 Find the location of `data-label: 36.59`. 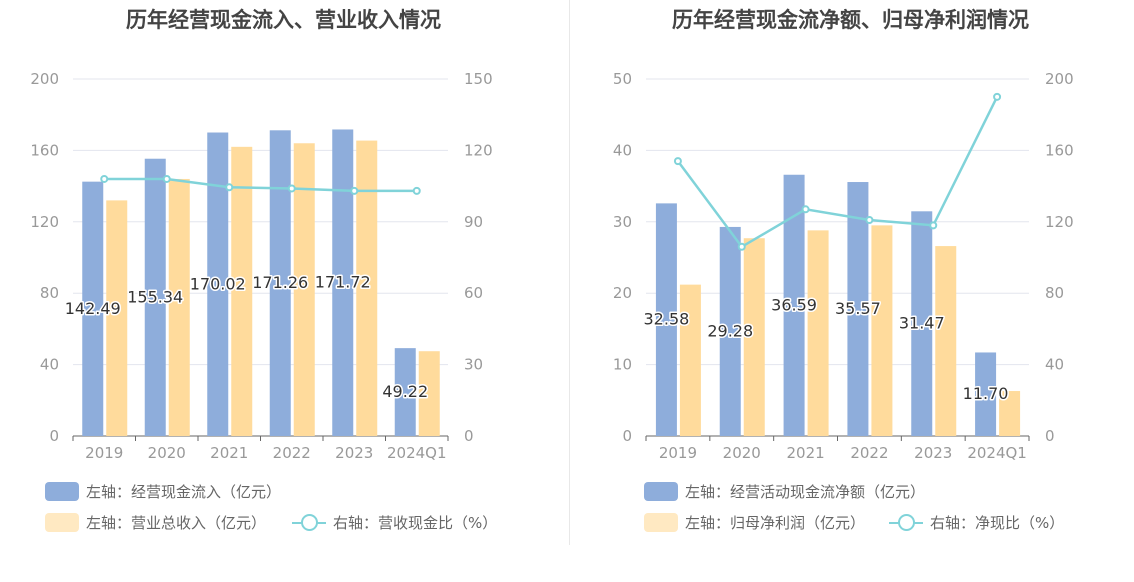

data-label: 36.59 is located at coordinates (794, 304).